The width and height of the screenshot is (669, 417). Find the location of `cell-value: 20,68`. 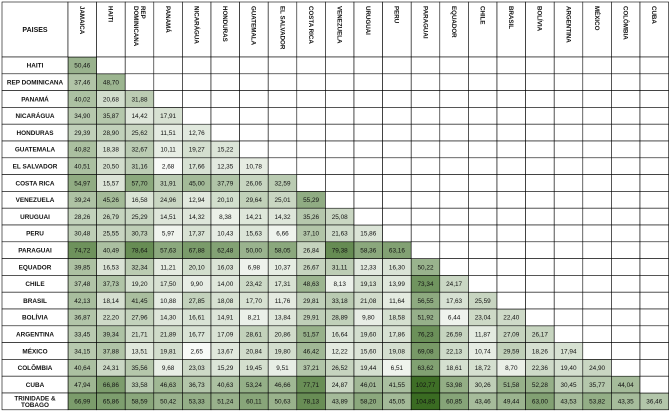

cell-value: 20,68 is located at coordinates (111, 99).